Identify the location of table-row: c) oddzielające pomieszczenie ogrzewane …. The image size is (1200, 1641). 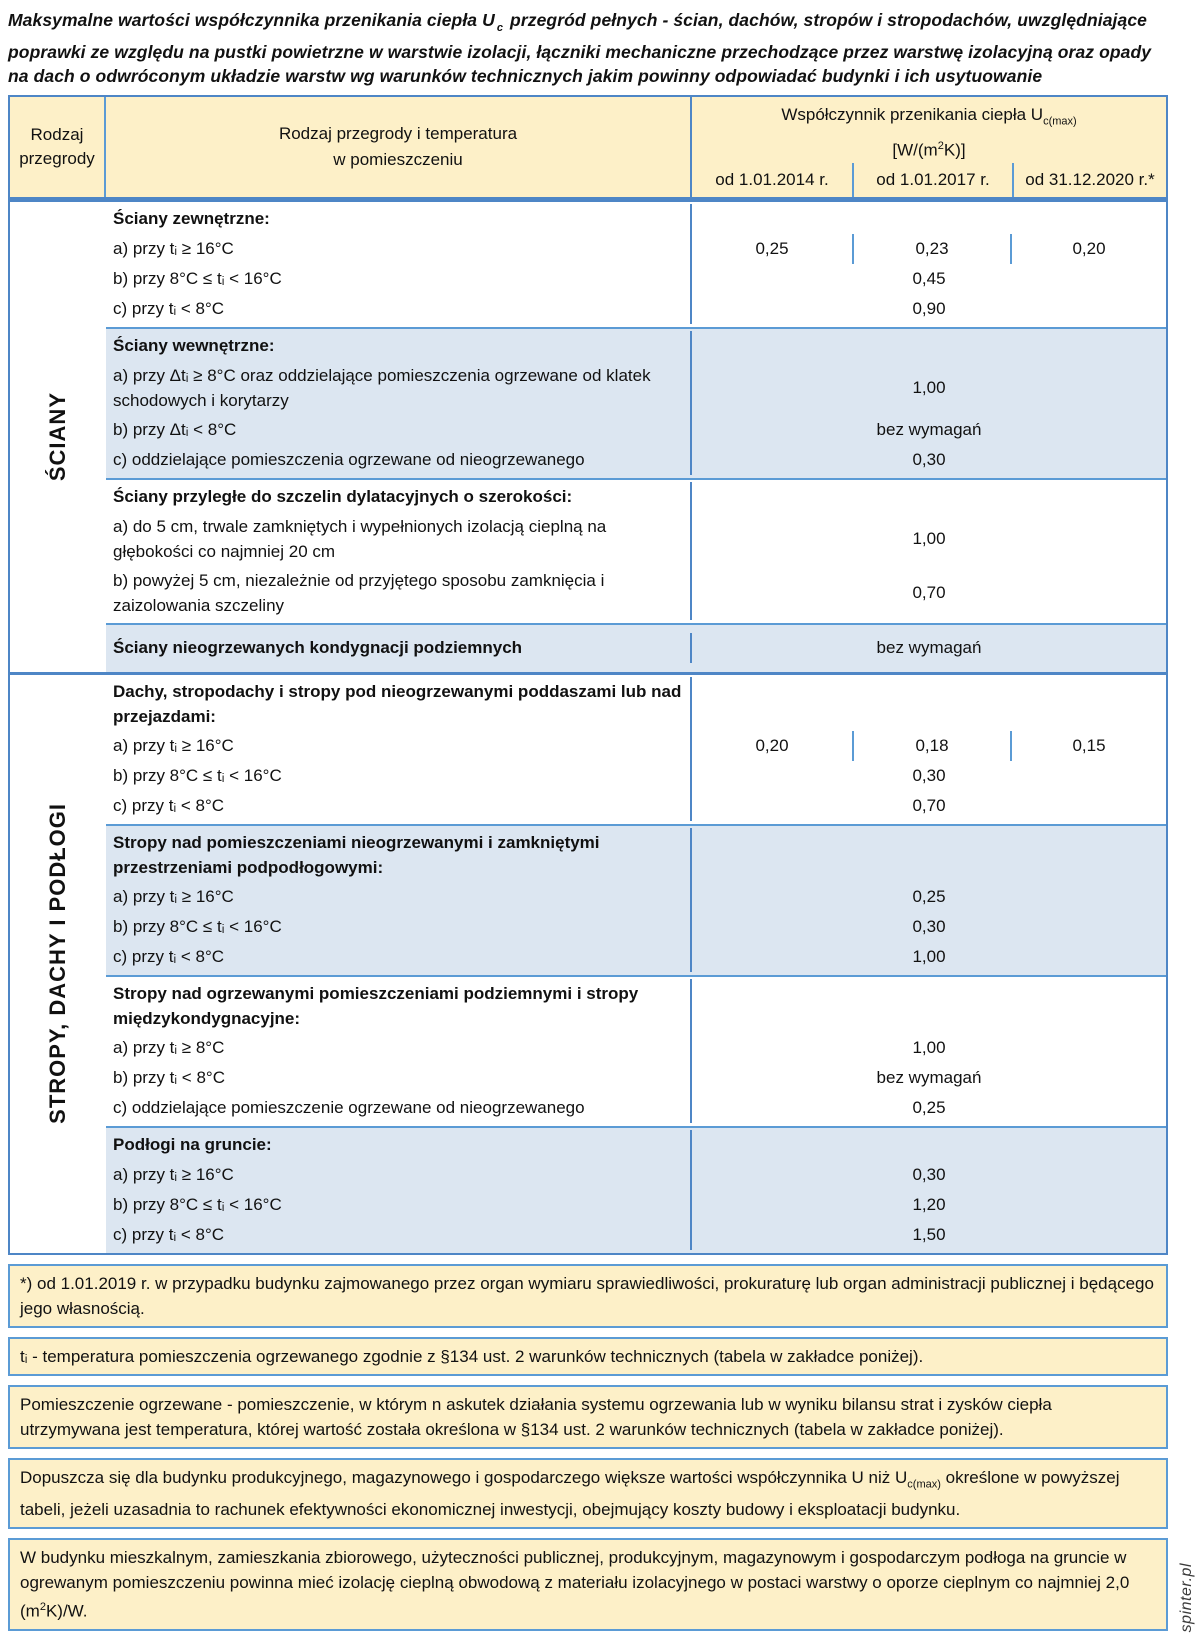
(636, 1107).